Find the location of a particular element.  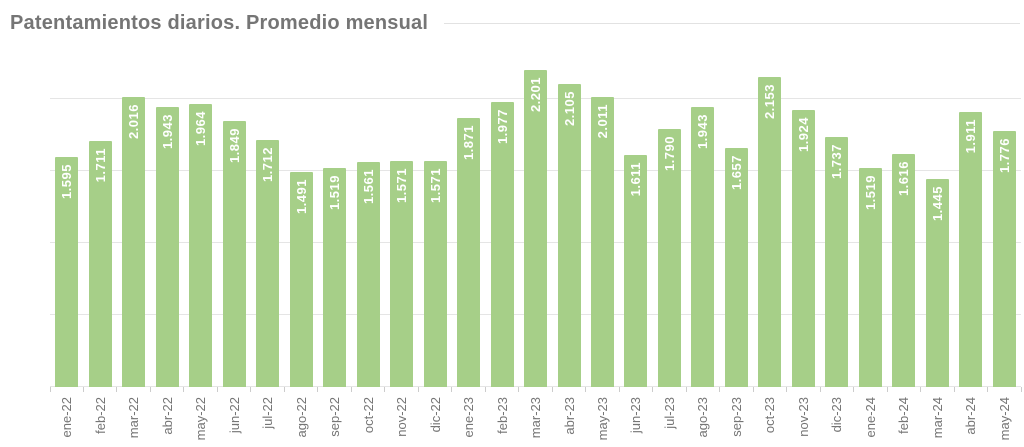

bar-value-label: 2.011 is located at coordinates (602, 121).